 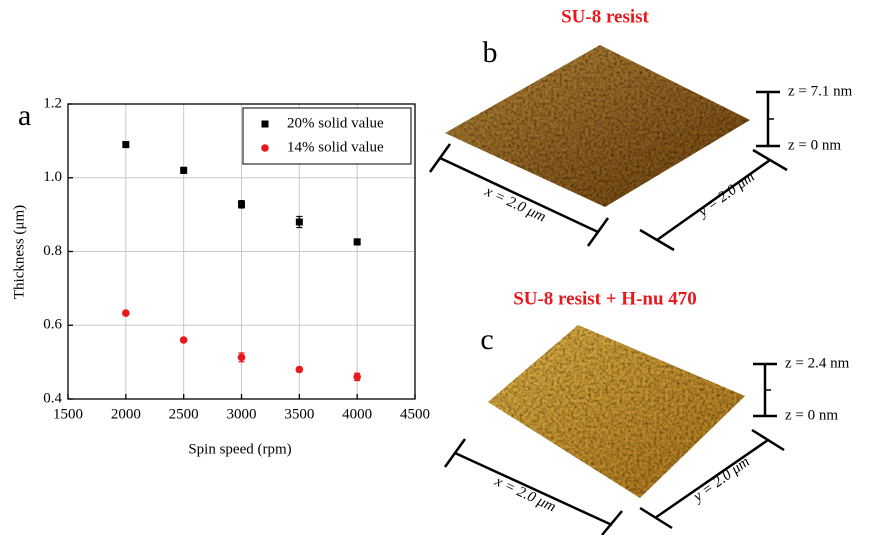 I want to click on x-tick-label: 1500, so click(x=68, y=414).